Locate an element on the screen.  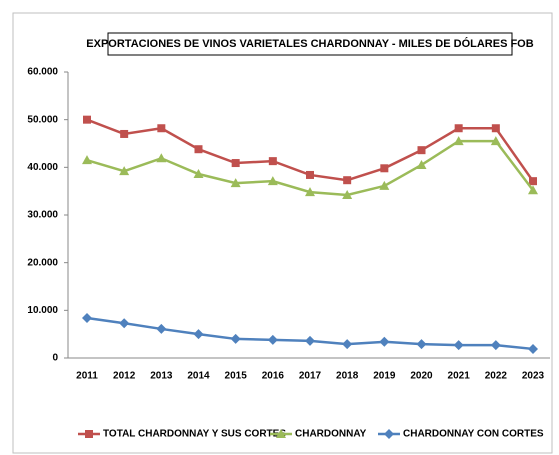
x-tick-label: 2012 is located at coordinates (124, 376).